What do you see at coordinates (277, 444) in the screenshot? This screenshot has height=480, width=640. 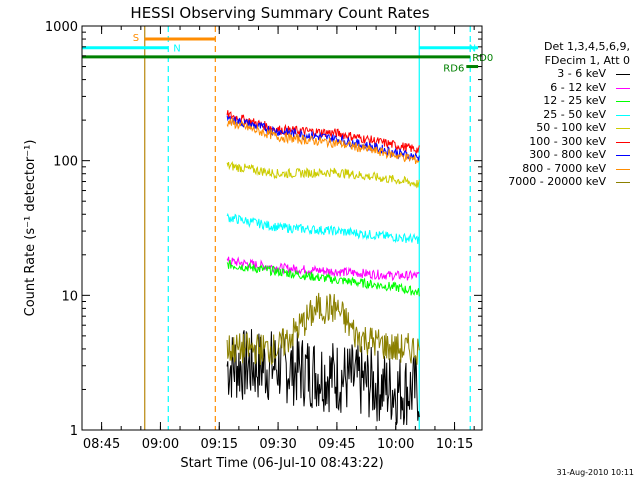 I see `x-tick-label: 09:30` at bounding box center [277, 444].